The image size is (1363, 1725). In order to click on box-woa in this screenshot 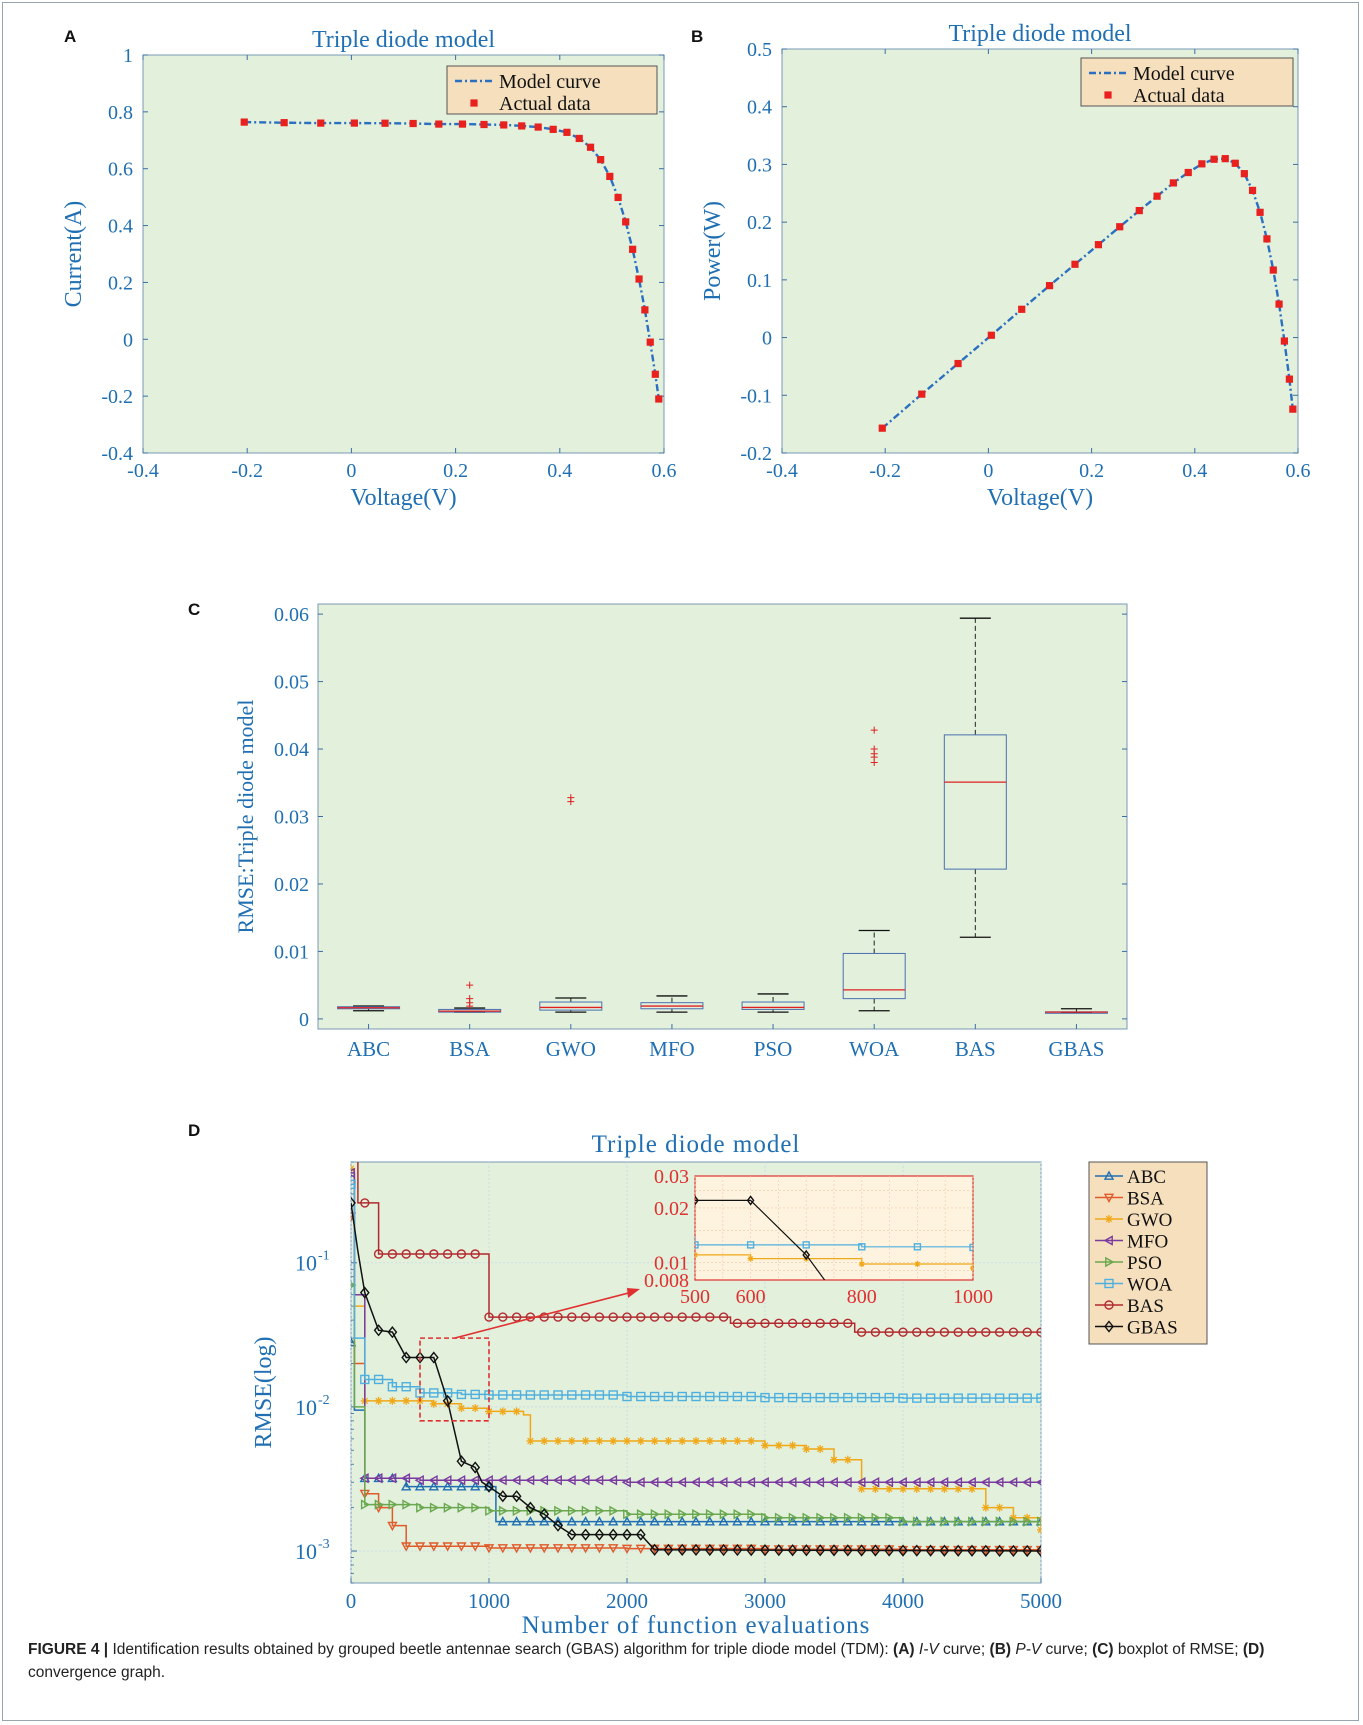, I will do `click(874, 869)`.